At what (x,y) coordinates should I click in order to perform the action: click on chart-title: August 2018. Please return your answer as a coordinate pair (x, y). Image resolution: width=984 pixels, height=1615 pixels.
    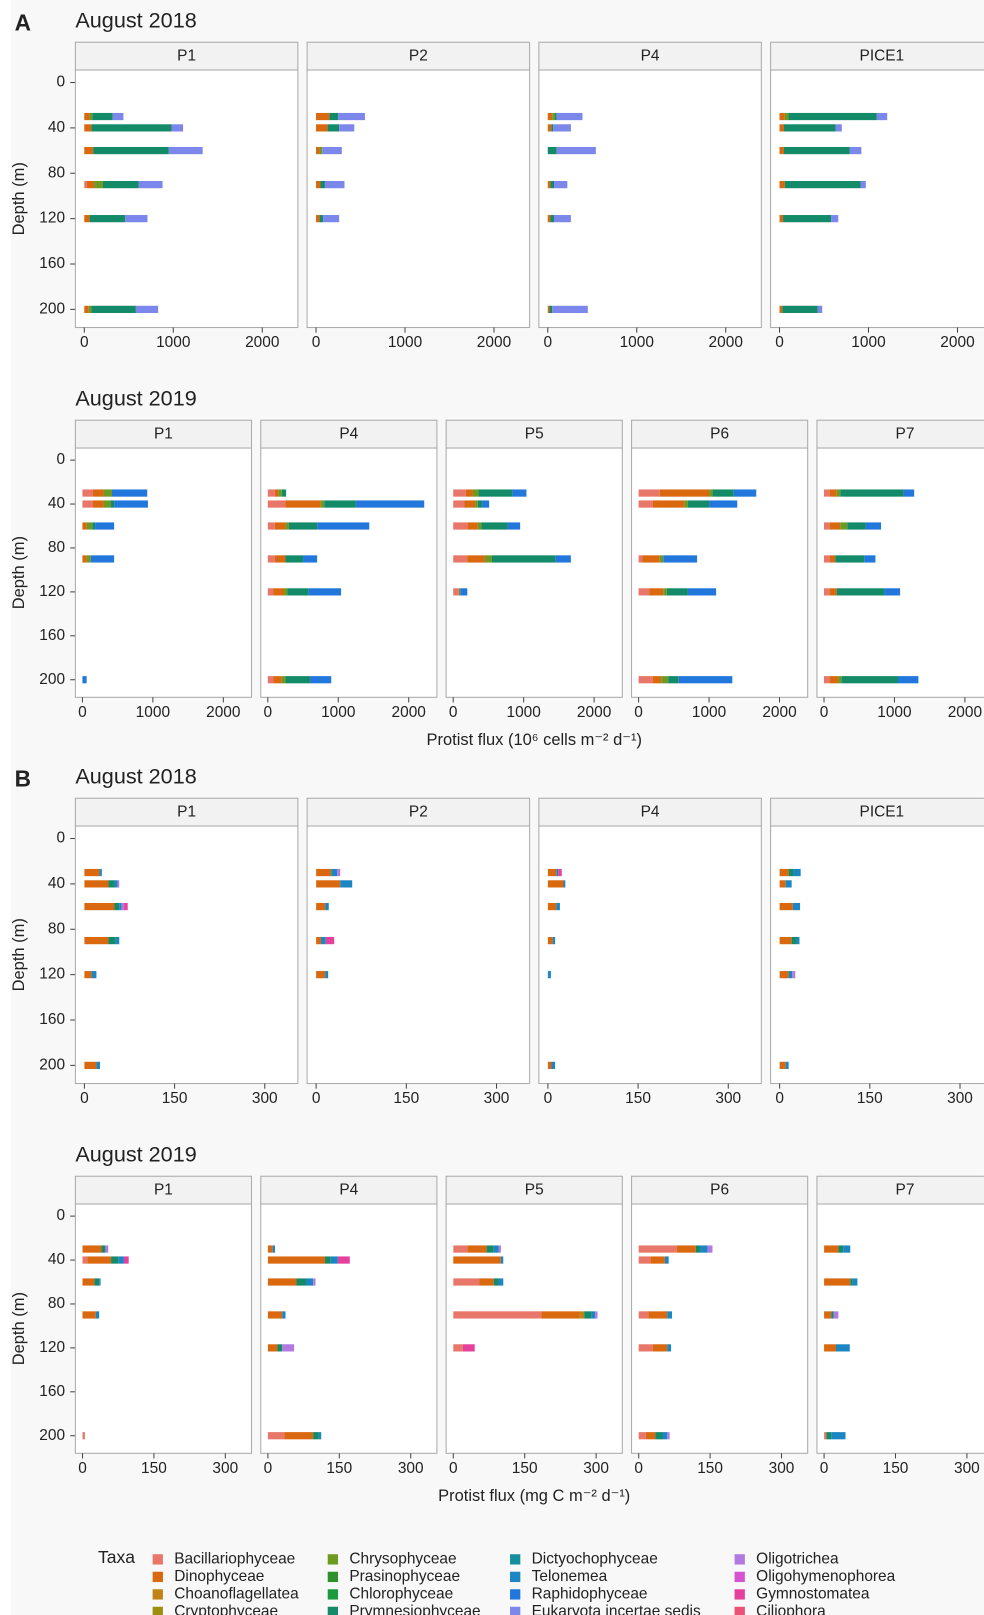
    Looking at the image, I should click on (135, 19).